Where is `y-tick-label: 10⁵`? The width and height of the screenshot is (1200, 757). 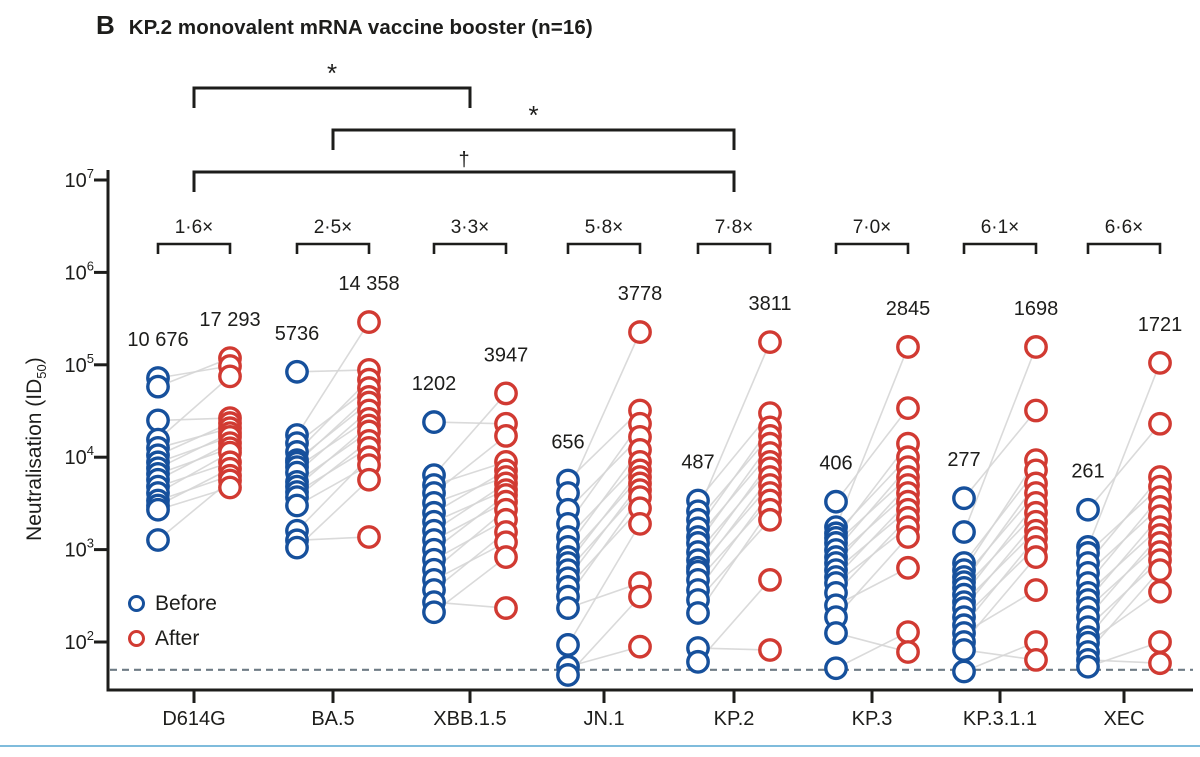
y-tick-label: 10⁵ is located at coordinates (79, 364).